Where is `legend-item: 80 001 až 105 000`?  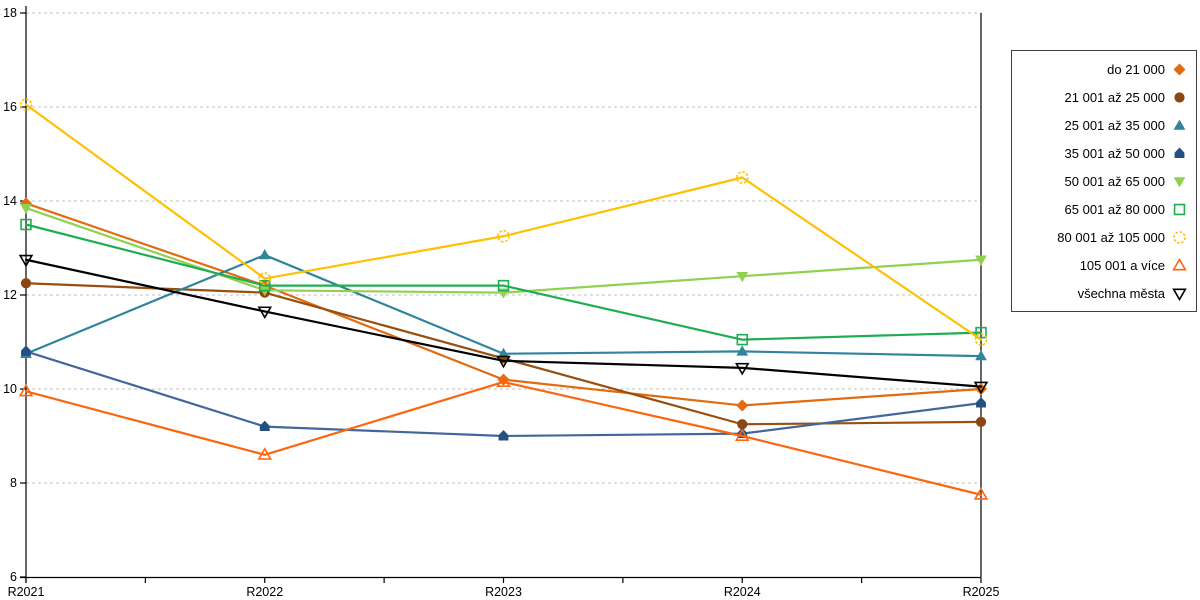 legend-item: 80 001 až 105 000 is located at coordinates (1104, 237).